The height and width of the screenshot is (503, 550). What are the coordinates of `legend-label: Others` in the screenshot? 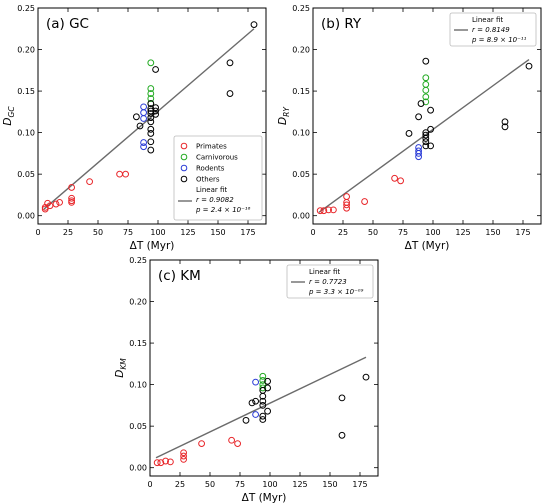 It's located at (208, 180).